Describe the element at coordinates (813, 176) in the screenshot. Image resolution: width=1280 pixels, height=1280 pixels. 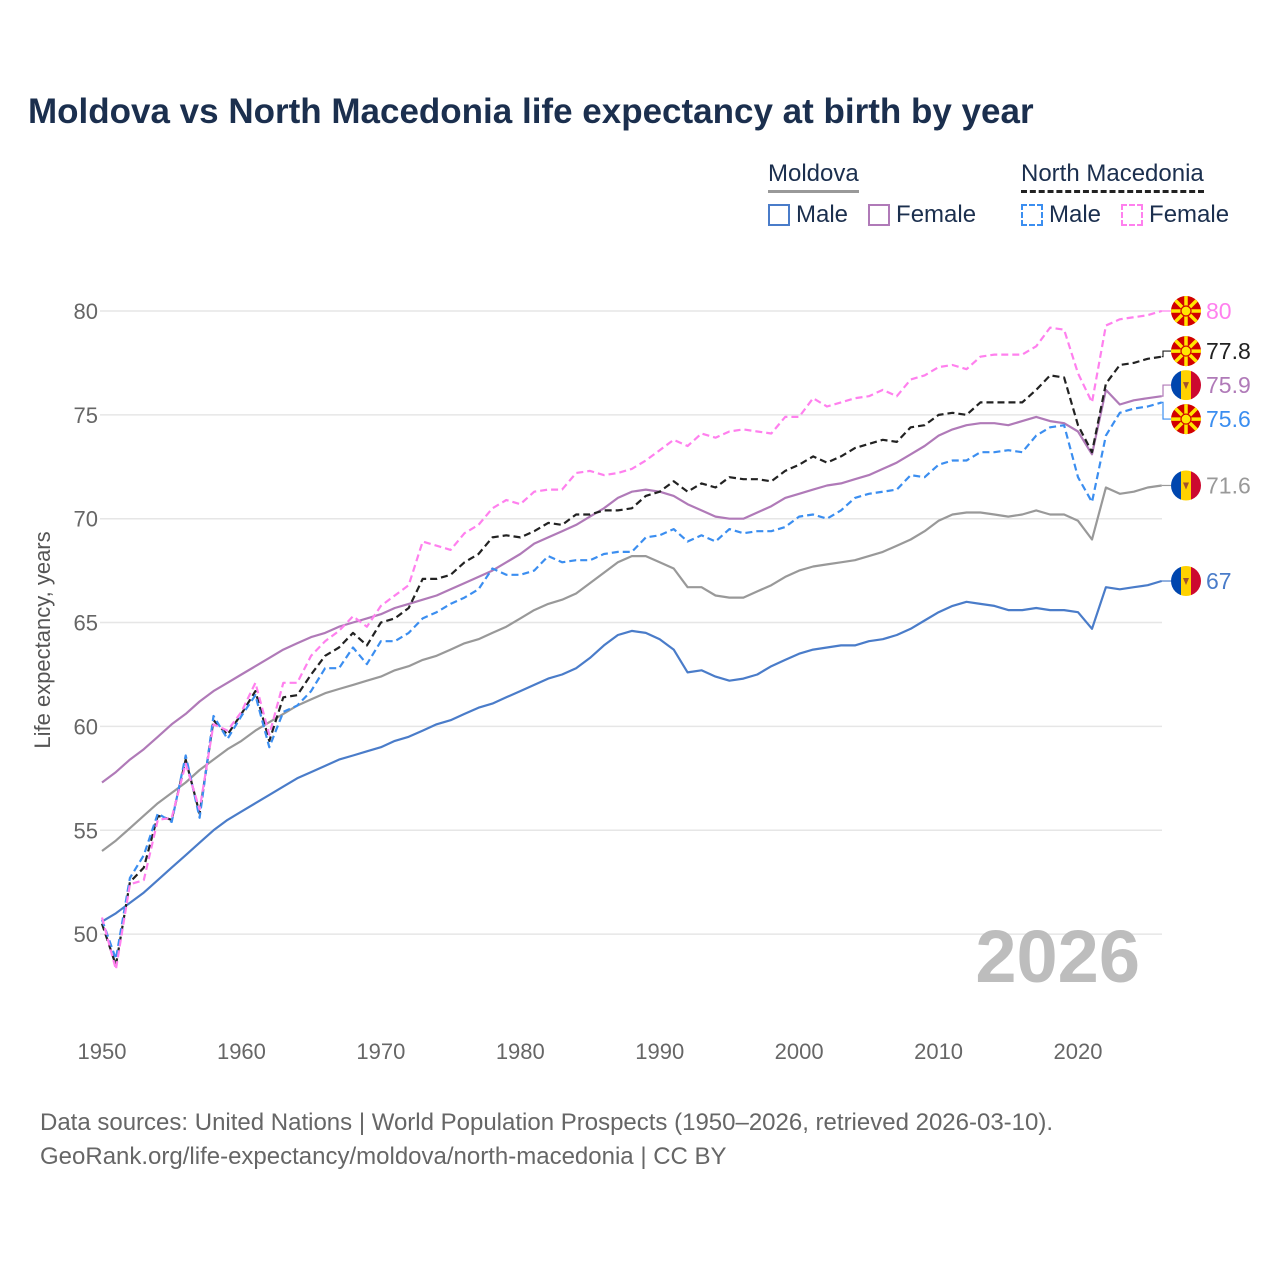
I see `legend-moldova-title: Moldova` at that location.